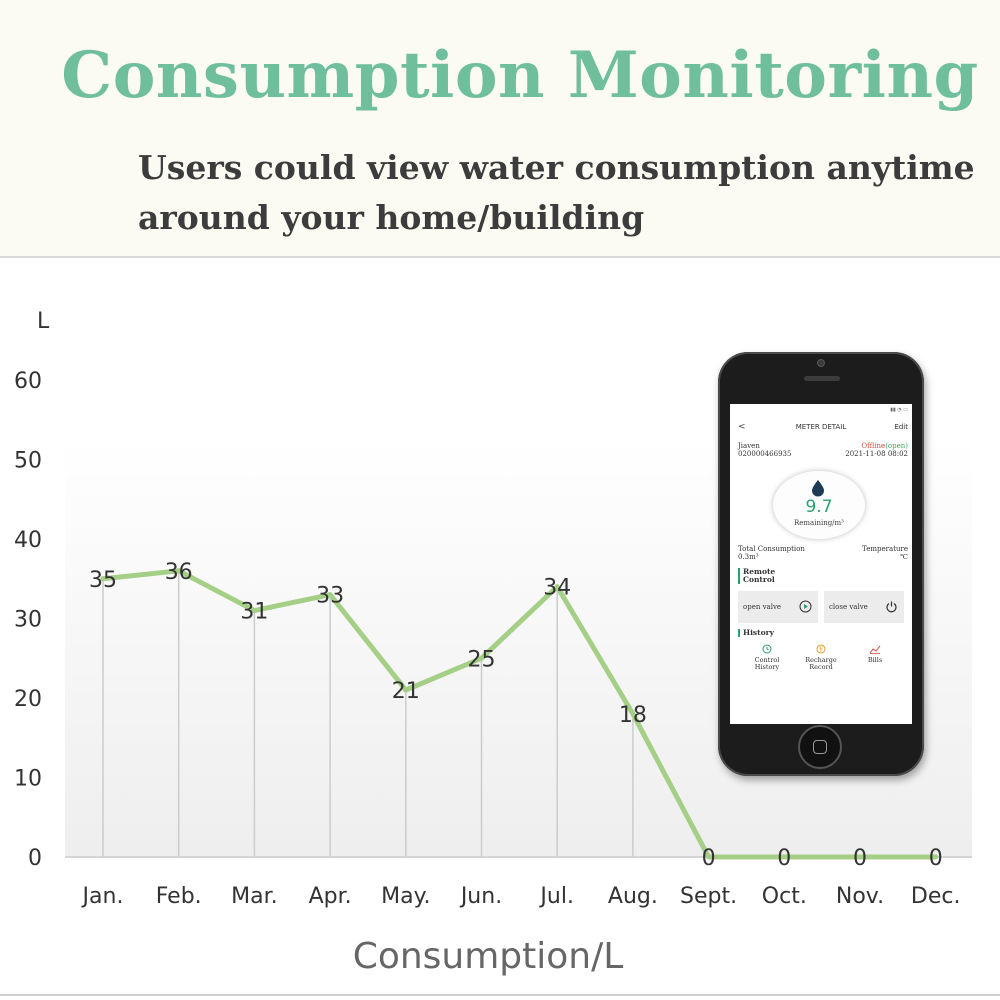  I want to click on data-label: 33, so click(330, 596).